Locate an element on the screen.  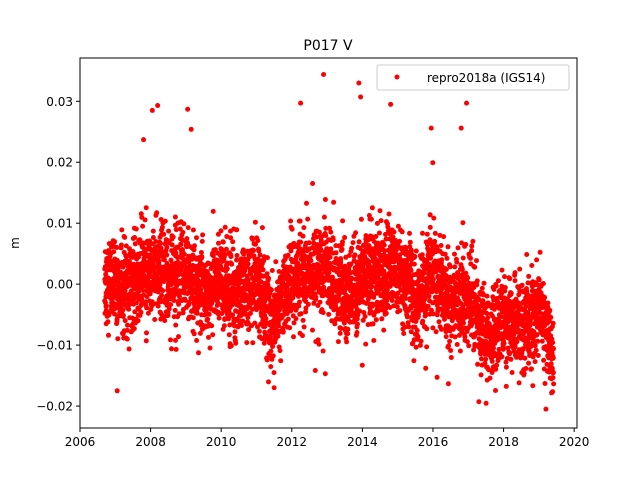
legend-box is located at coordinates (473, 77).